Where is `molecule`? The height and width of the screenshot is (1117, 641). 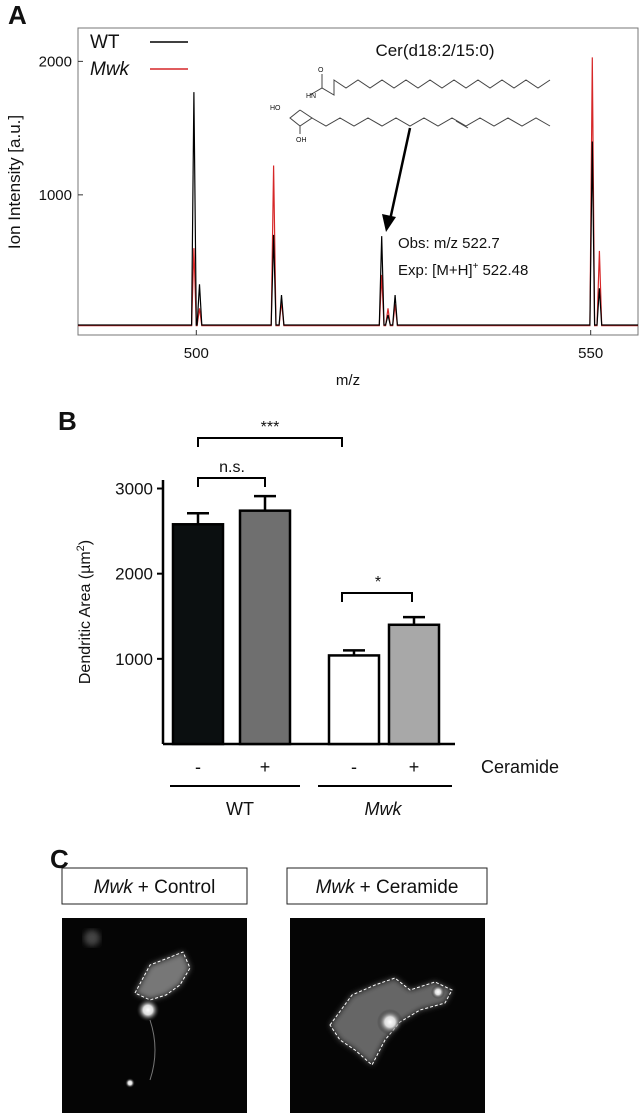
molecule is located at coordinates (420, 104).